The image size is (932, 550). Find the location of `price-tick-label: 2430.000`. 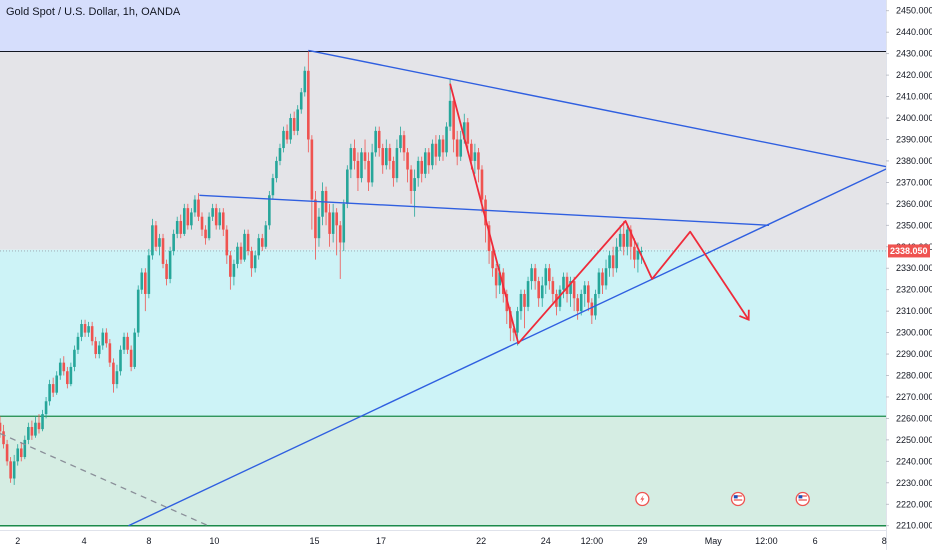

price-tick-label: 2430.000 is located at coordinates (914, 54).